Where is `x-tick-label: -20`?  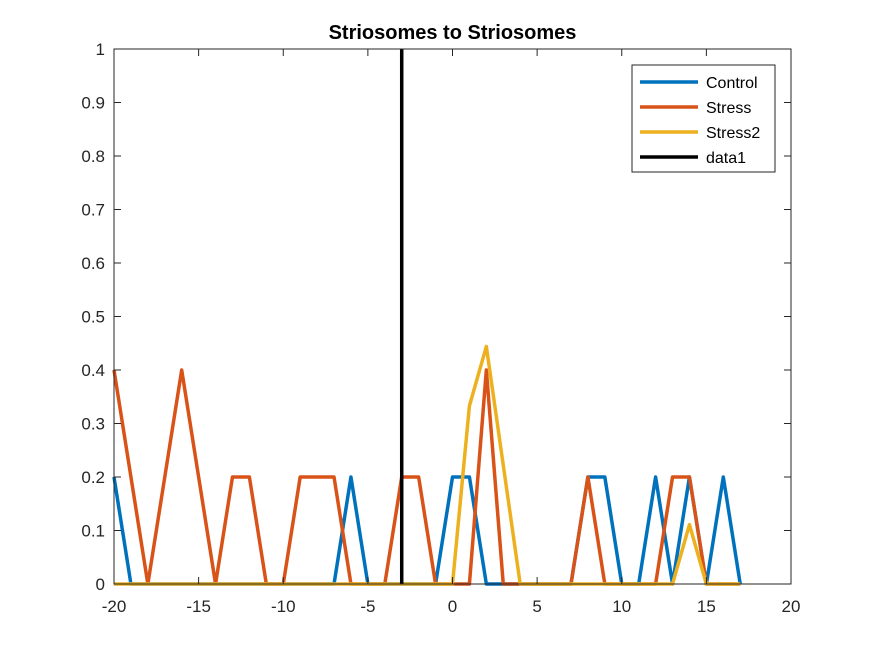
x-tick-label: -20 is located at coordinates (114, 606).